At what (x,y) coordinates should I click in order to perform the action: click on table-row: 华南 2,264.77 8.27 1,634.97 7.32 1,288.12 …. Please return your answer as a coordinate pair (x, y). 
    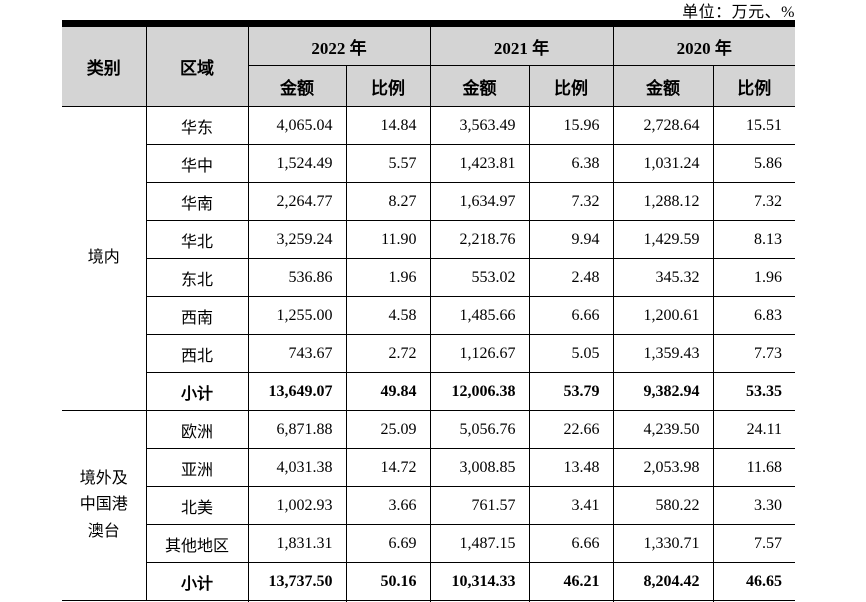
    Looking at the image, I should click on (429, 201).